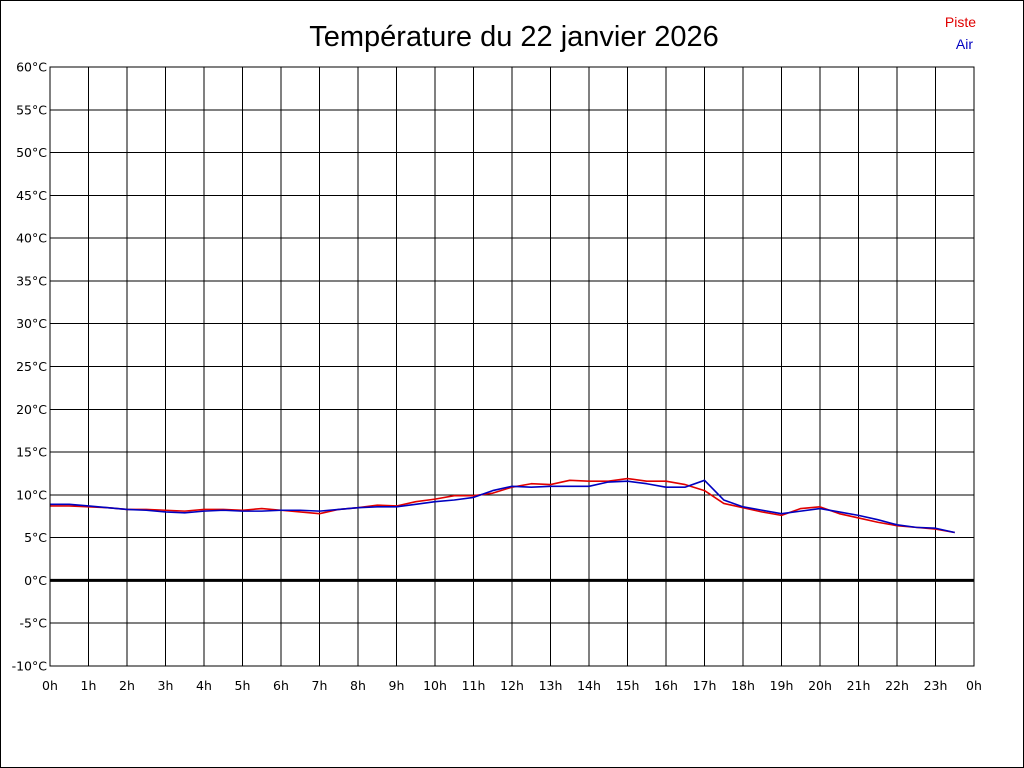  Describe the element at coordinates (31, 109) in the screenshot. I see `y-tick-label: 55°C` at that location.